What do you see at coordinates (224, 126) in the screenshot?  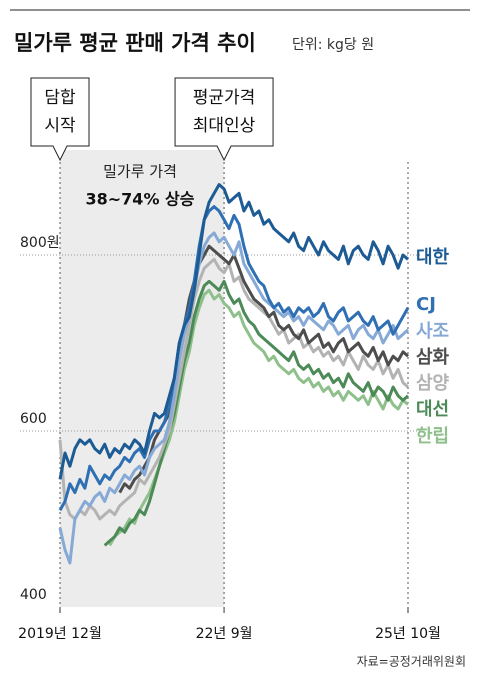 I see `callout-text: 최대인상` at bounding box center [224, 126].